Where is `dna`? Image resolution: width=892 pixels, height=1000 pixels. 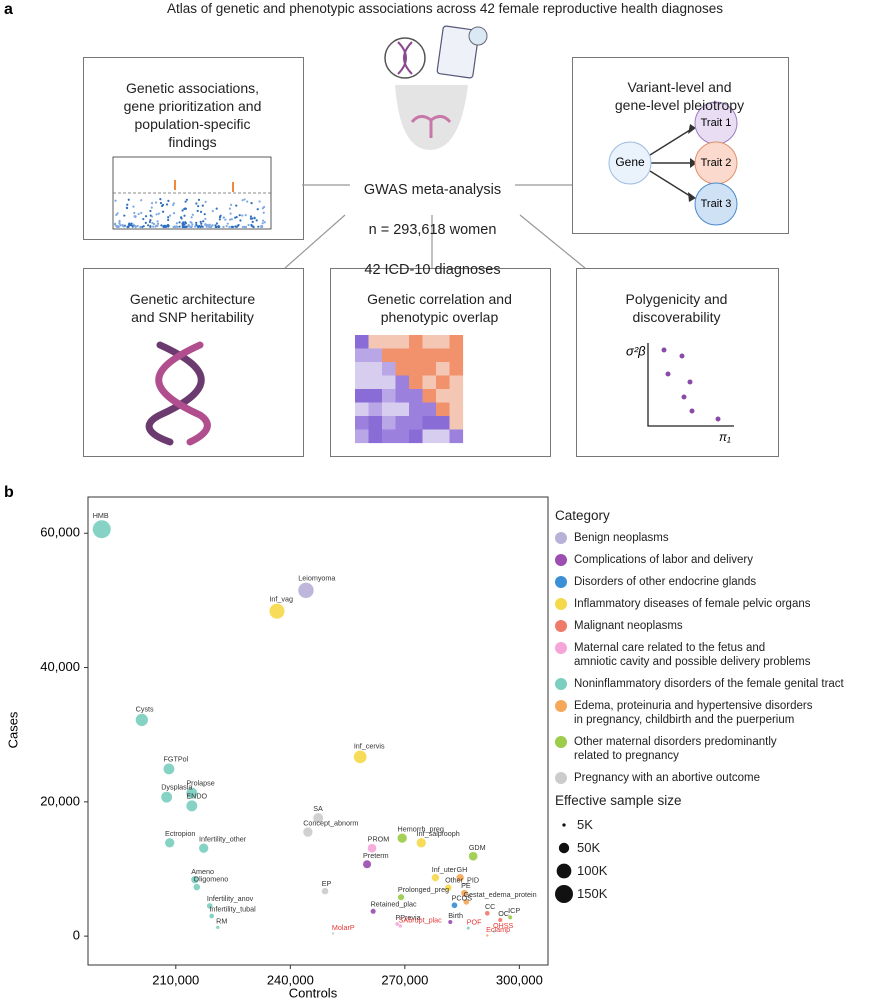 dna is located at coordinates (405, 58).